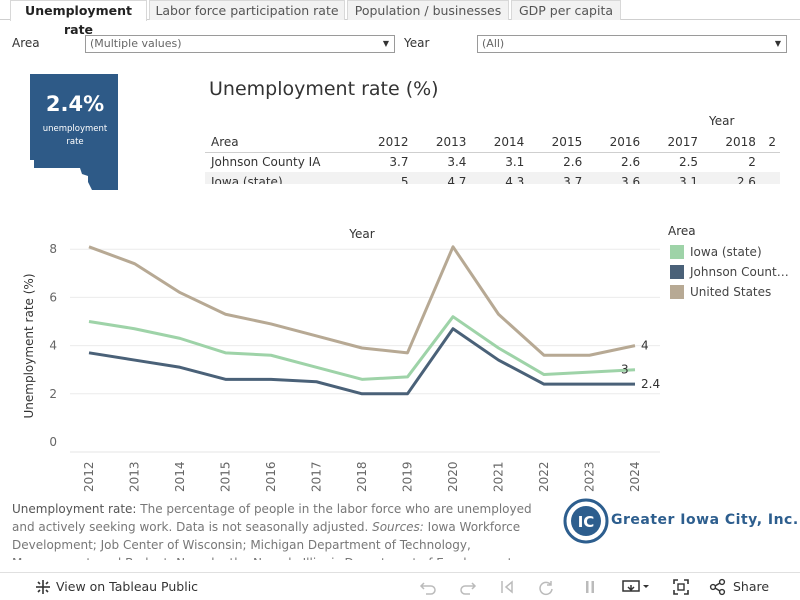 Image resolution: width=800 pixels, height=600 pixels. I want to click on x-tick-label: 2018, so click(362, 476).